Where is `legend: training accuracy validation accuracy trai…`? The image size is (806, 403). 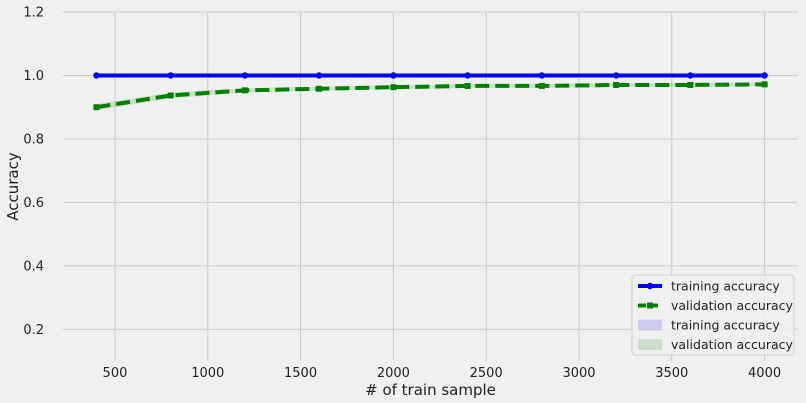 legend: training accuracy validation accuracy trai… is located at coordinates (713, 315).